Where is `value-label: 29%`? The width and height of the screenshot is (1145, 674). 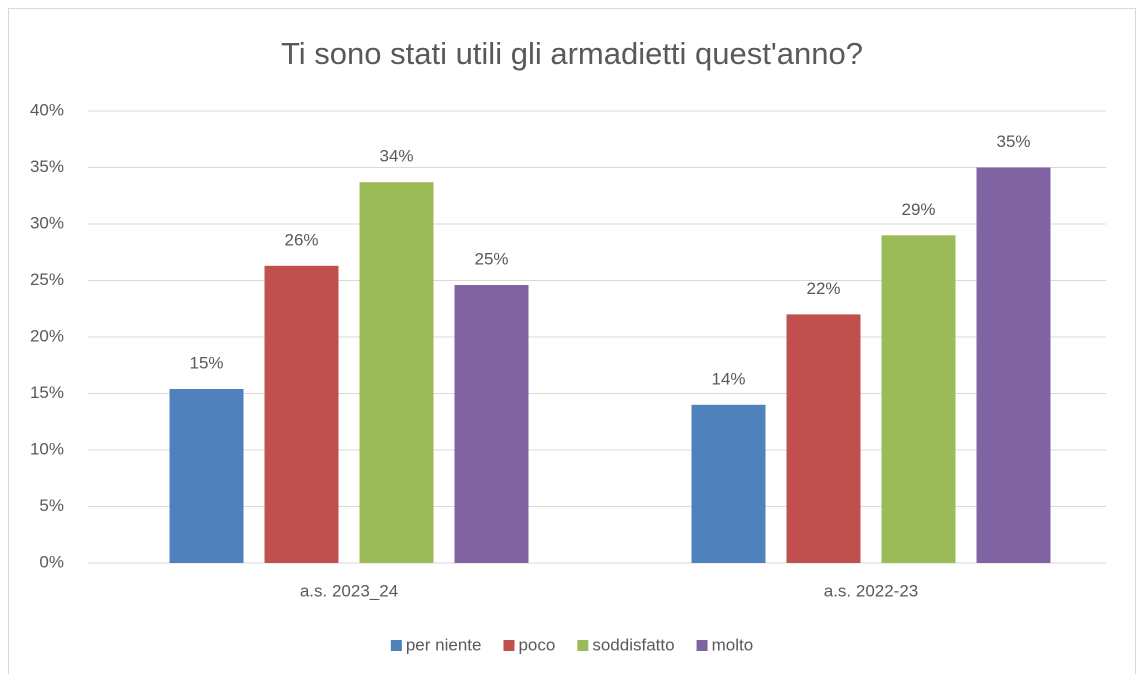
value-label: 29% is located at coordinates (918, 209).